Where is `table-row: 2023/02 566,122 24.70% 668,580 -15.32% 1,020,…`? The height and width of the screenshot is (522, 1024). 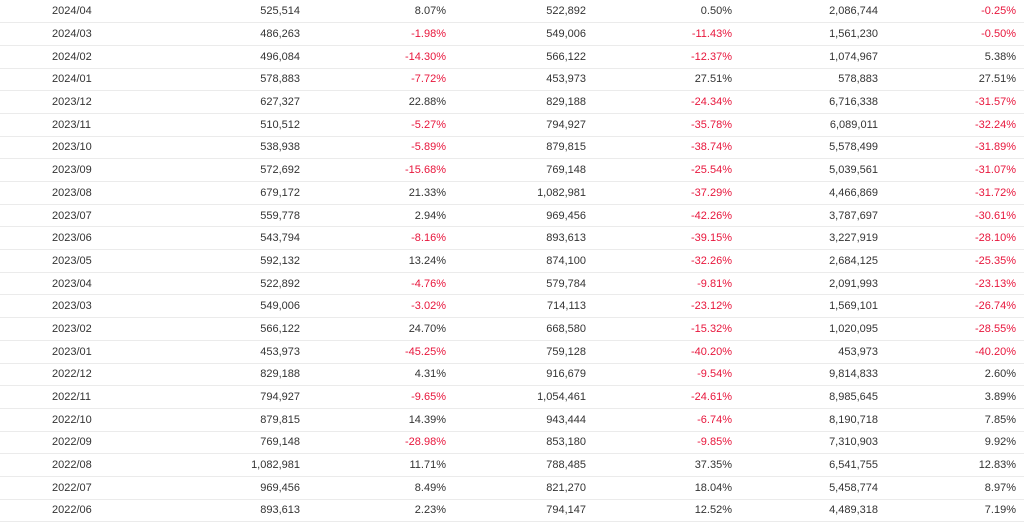 table-row: 2023/02 566,122 24.70% 668,580 -15.32% 1,020,… is located at coordinates (512, 329).